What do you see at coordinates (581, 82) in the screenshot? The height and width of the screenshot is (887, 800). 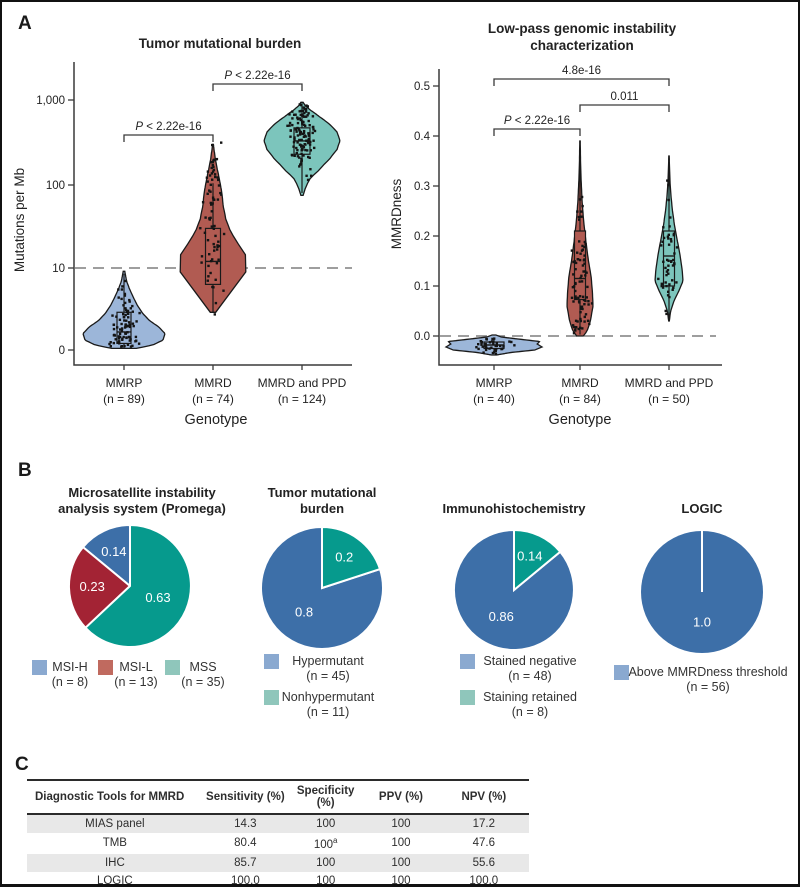 I see `pvalue-bracket` at bounding box center [581, 82].